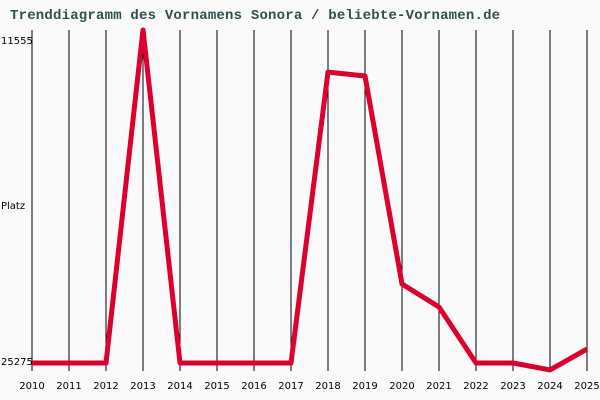 The height and width of the screenshot is (400, 600). What do you see at coordinates (513, 386) in the screenshot?
I see `x-tick-2023: 2023` at bounding box center [513, 386].